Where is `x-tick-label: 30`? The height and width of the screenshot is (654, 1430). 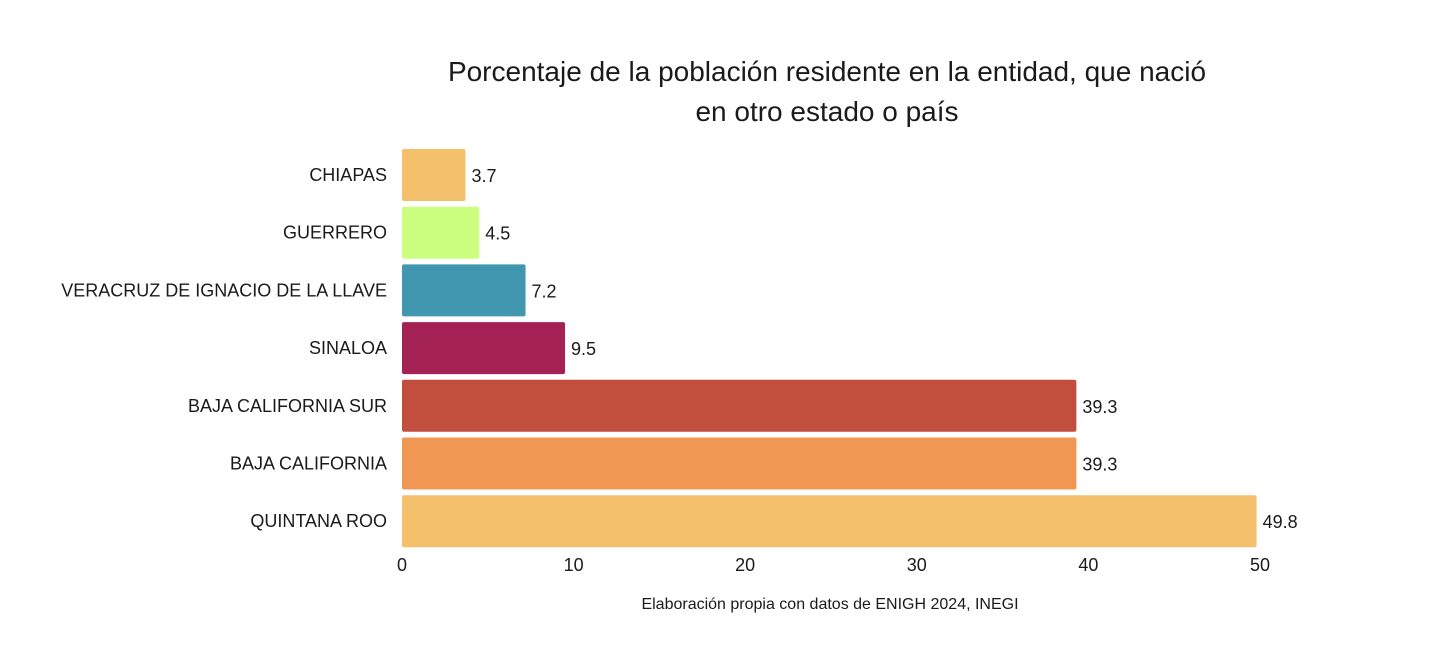
x-tick-label: 30 is located at coordinates (917, 565).